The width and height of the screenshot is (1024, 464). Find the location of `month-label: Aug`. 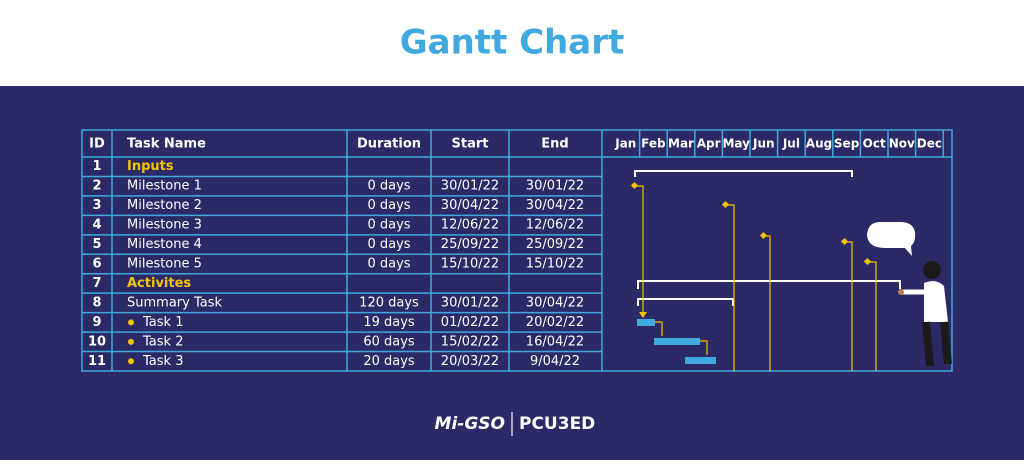

month-label: Aug is located at coordinates (819, 144).